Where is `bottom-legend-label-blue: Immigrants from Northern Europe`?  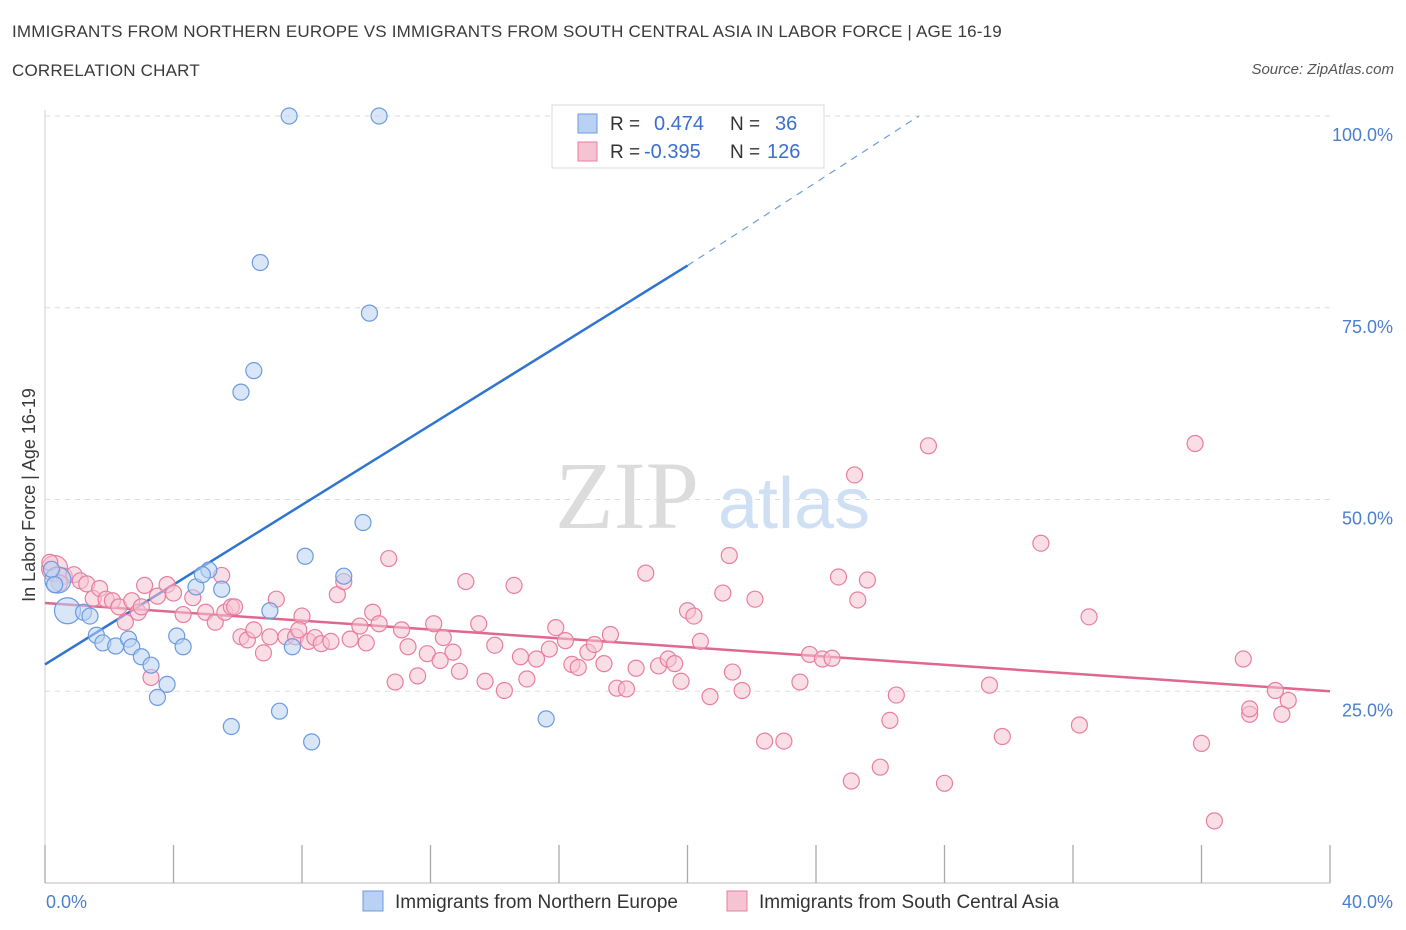 bottom-legend-label-blue: Immigrants from Northern Europe is located at coordinates (536, 902).